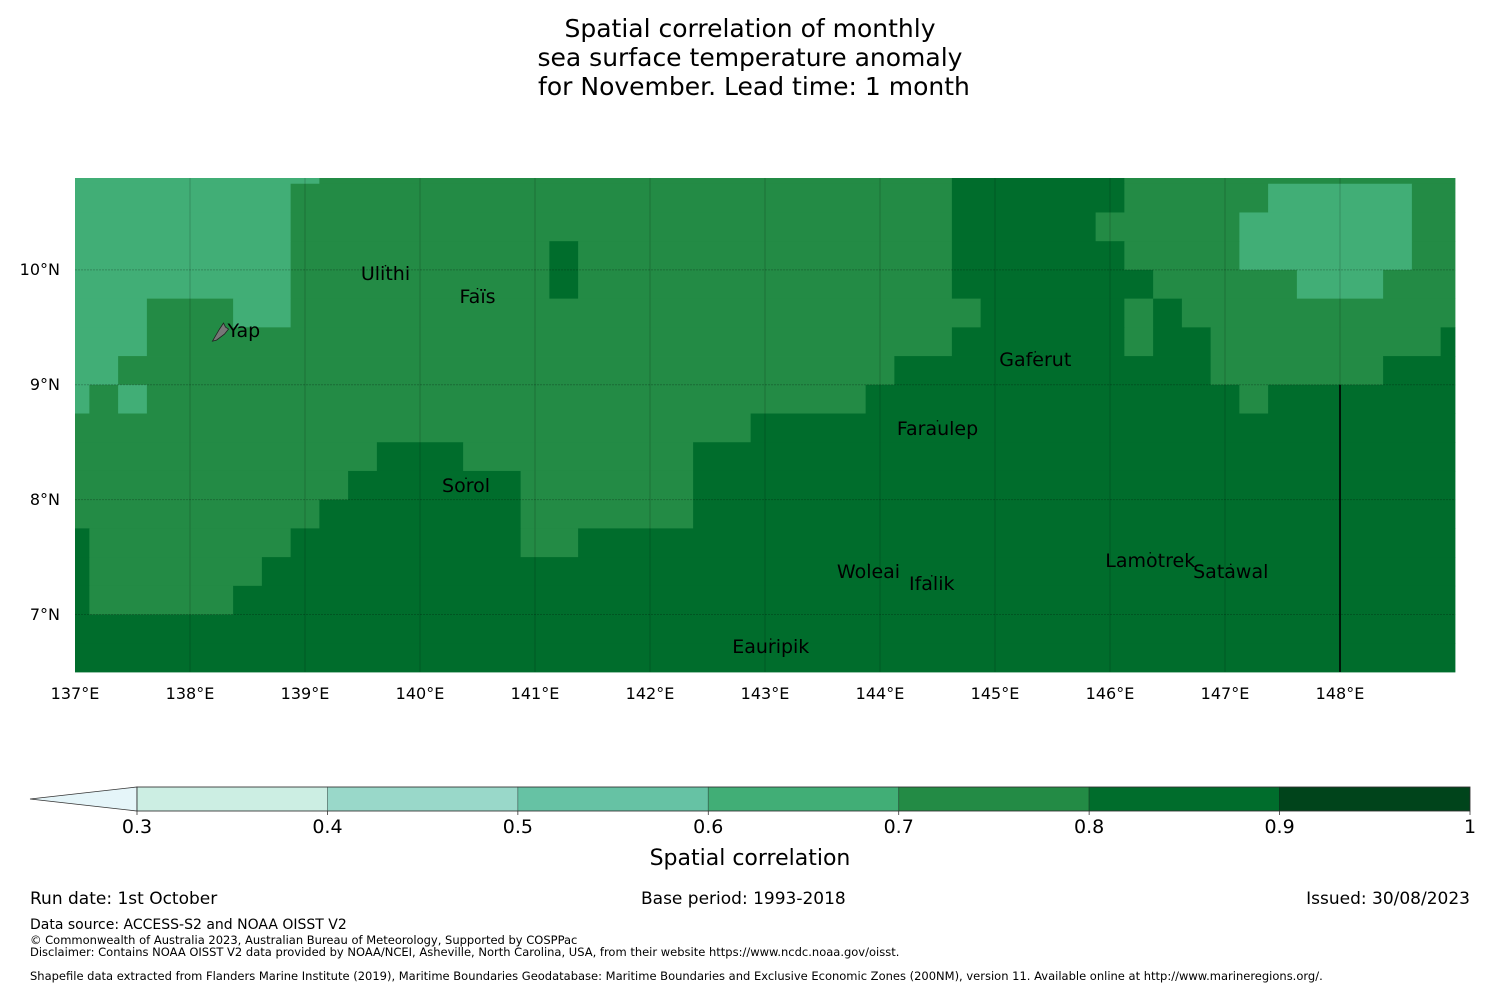  What do you see at coordinates (771, 647) in the screenshot?
I see `island-label: Eauripik` at bounding box center [771, 647].